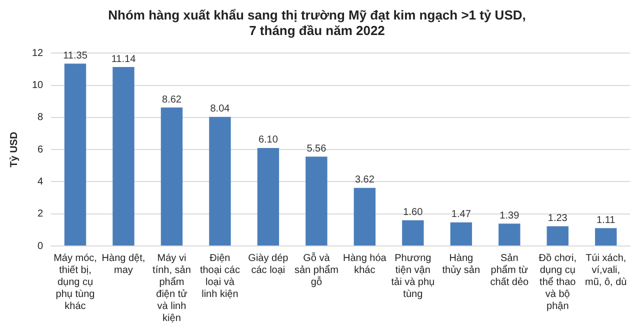 This screenshot has height=330, width=640. Describe the element at coordinates (364, 264) in the screenshot. I see `x-tick-label: Hàng hóa khác` at that location.